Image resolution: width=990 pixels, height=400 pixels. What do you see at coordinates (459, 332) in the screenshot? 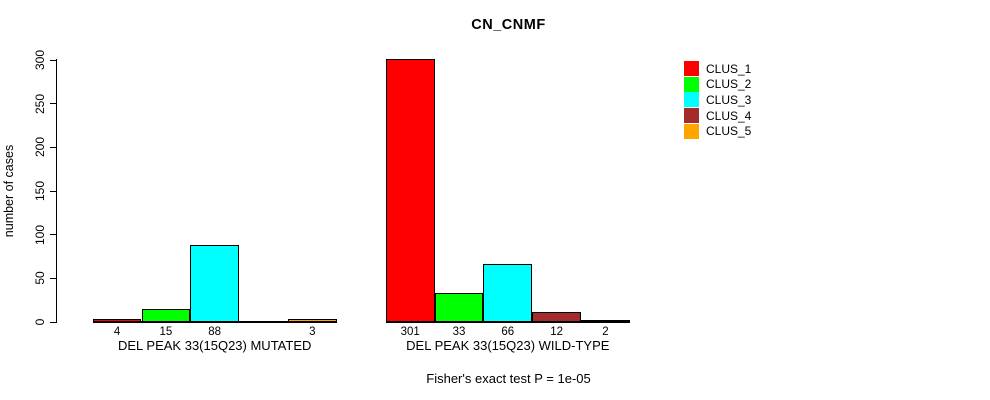
I see `bar-value-label: 33` at bounding box center [459, 332].